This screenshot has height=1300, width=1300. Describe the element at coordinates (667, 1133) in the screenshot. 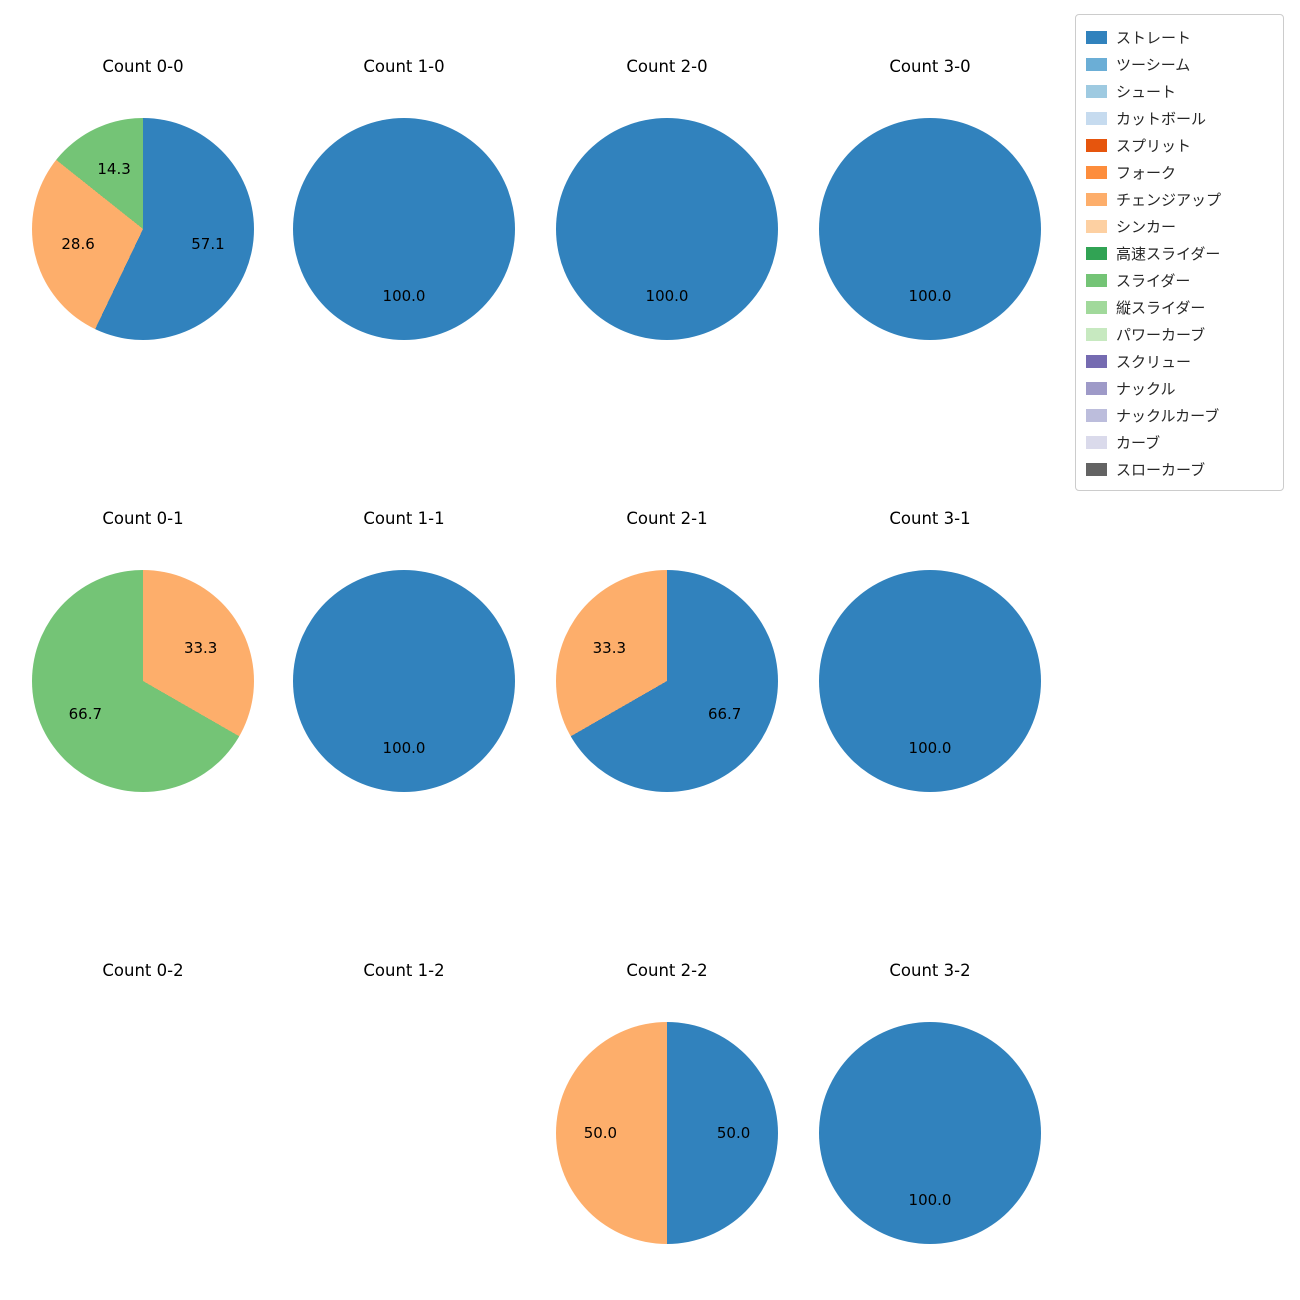

I see `pie: 50.0 50.0` at that location.